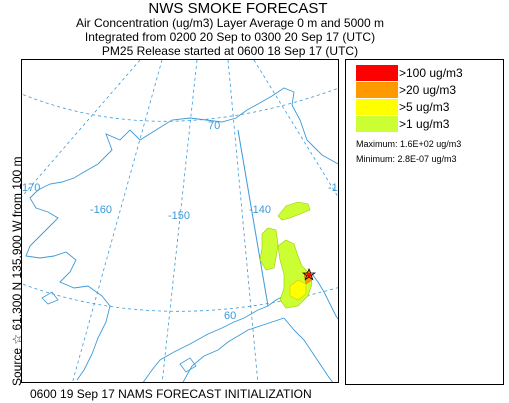 This screenshot has width=509, height=403. Describe the element at coordinates (233, 349) in the screenshot. I see `kenai-coast` at that location.